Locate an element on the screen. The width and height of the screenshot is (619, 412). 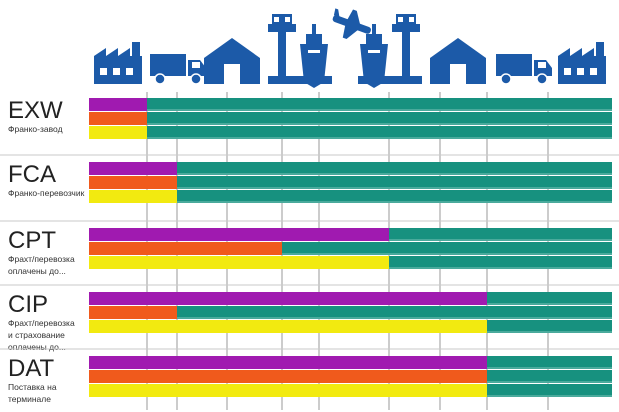
term-description-line: Франко-завод is located at coordinates (35, 129).